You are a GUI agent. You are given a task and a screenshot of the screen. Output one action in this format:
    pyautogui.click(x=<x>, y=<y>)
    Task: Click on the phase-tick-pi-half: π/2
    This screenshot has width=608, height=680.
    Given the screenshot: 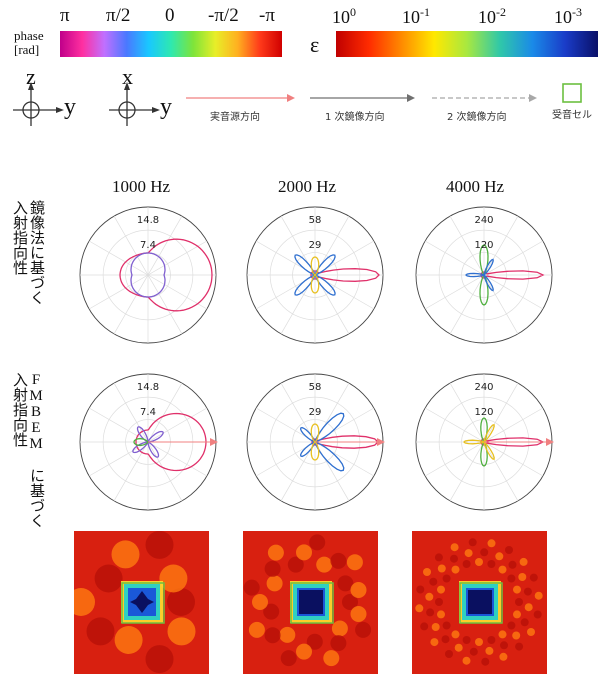 What is the action you would take?
    pyautogui.click(x=118, y=15)
    